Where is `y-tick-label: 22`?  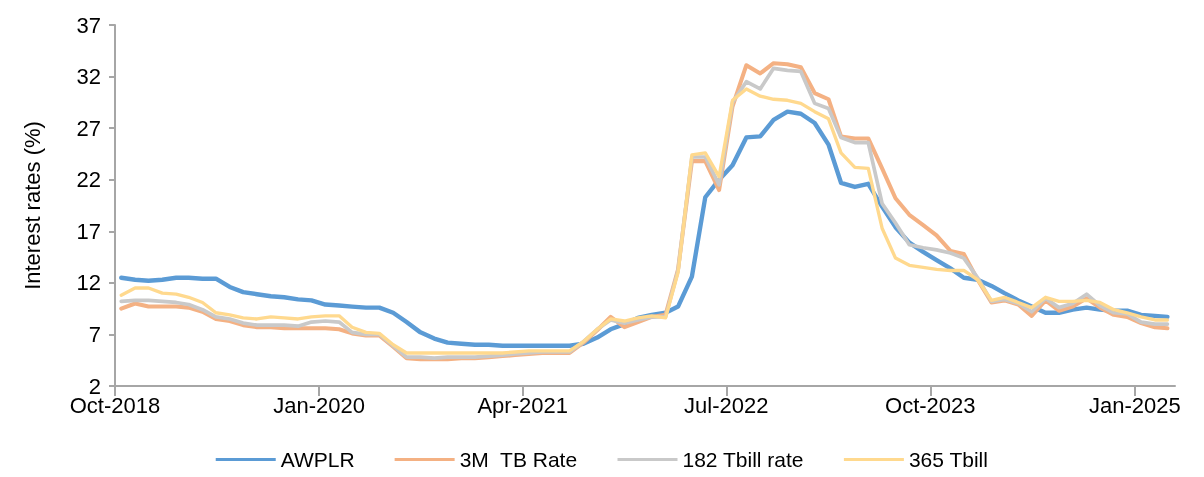 y-tick-label: 22 is located at coordinates (88, 180).